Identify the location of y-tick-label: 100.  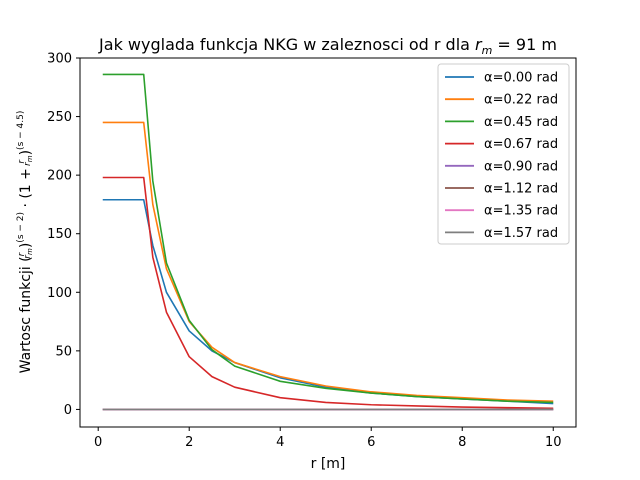
(59, 293).